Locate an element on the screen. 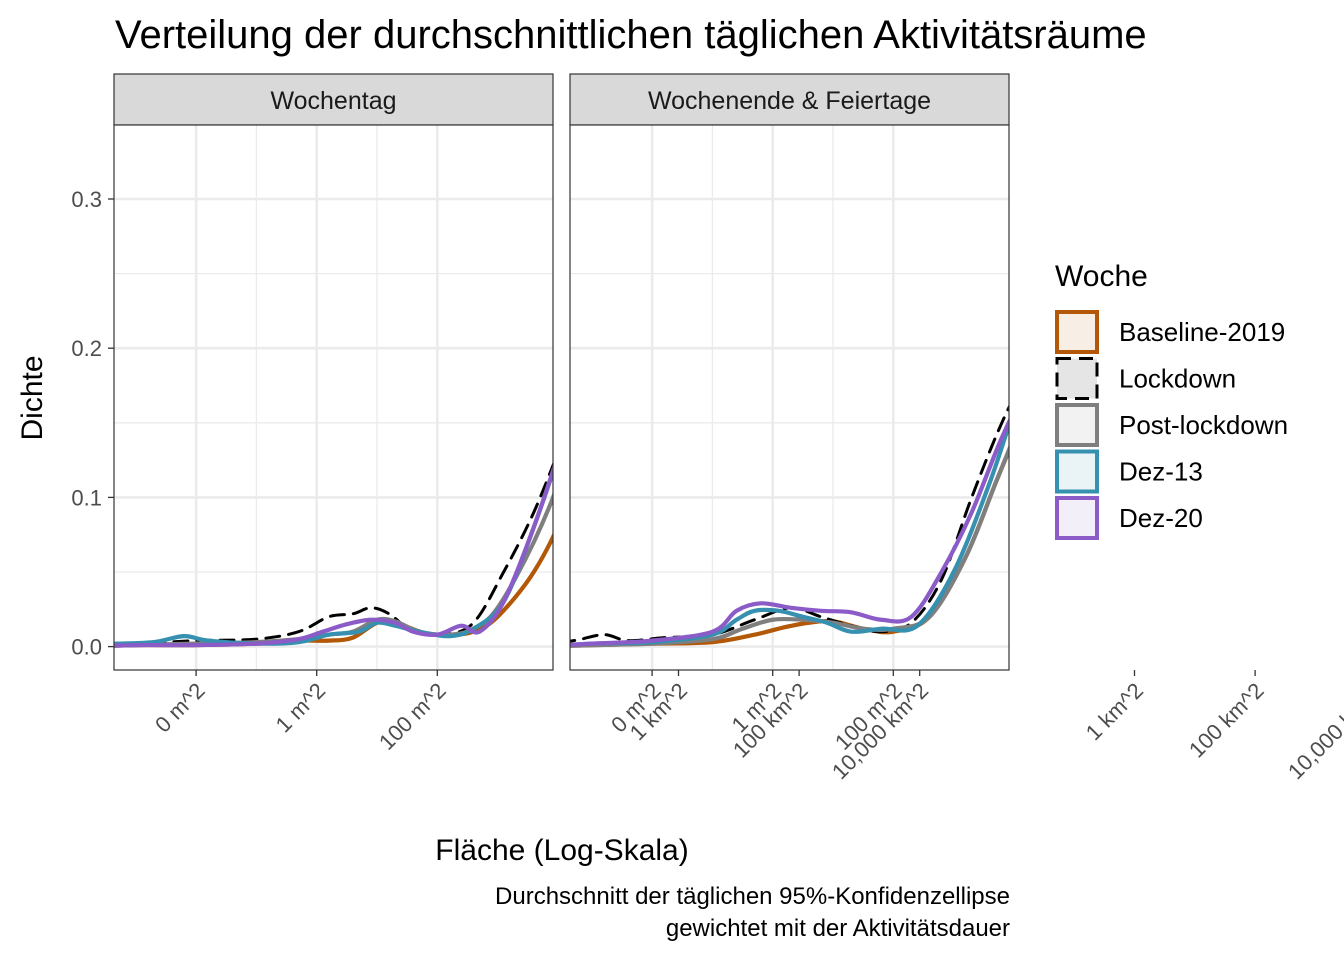 The image size is (1344, 960). legend-title: Woche is located at coordinates (1101, 276).